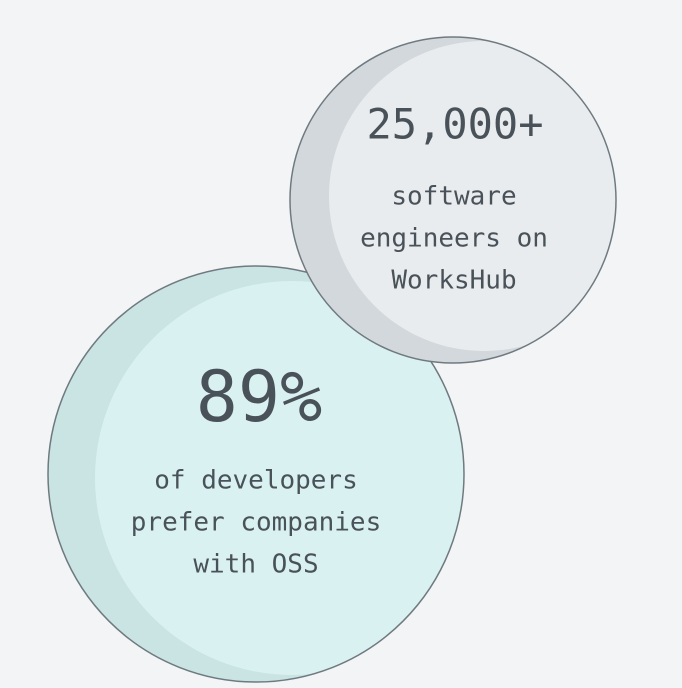 The width and height of the screenshot is (682, 688). I want to click on stat-value: 89%, so click(259, 397).